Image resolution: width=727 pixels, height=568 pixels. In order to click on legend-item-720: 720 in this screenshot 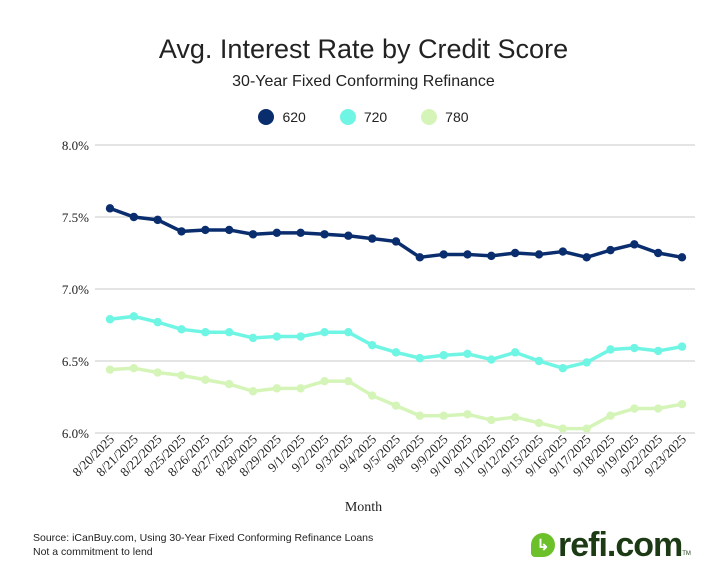, I will do `click(363, 117)`.